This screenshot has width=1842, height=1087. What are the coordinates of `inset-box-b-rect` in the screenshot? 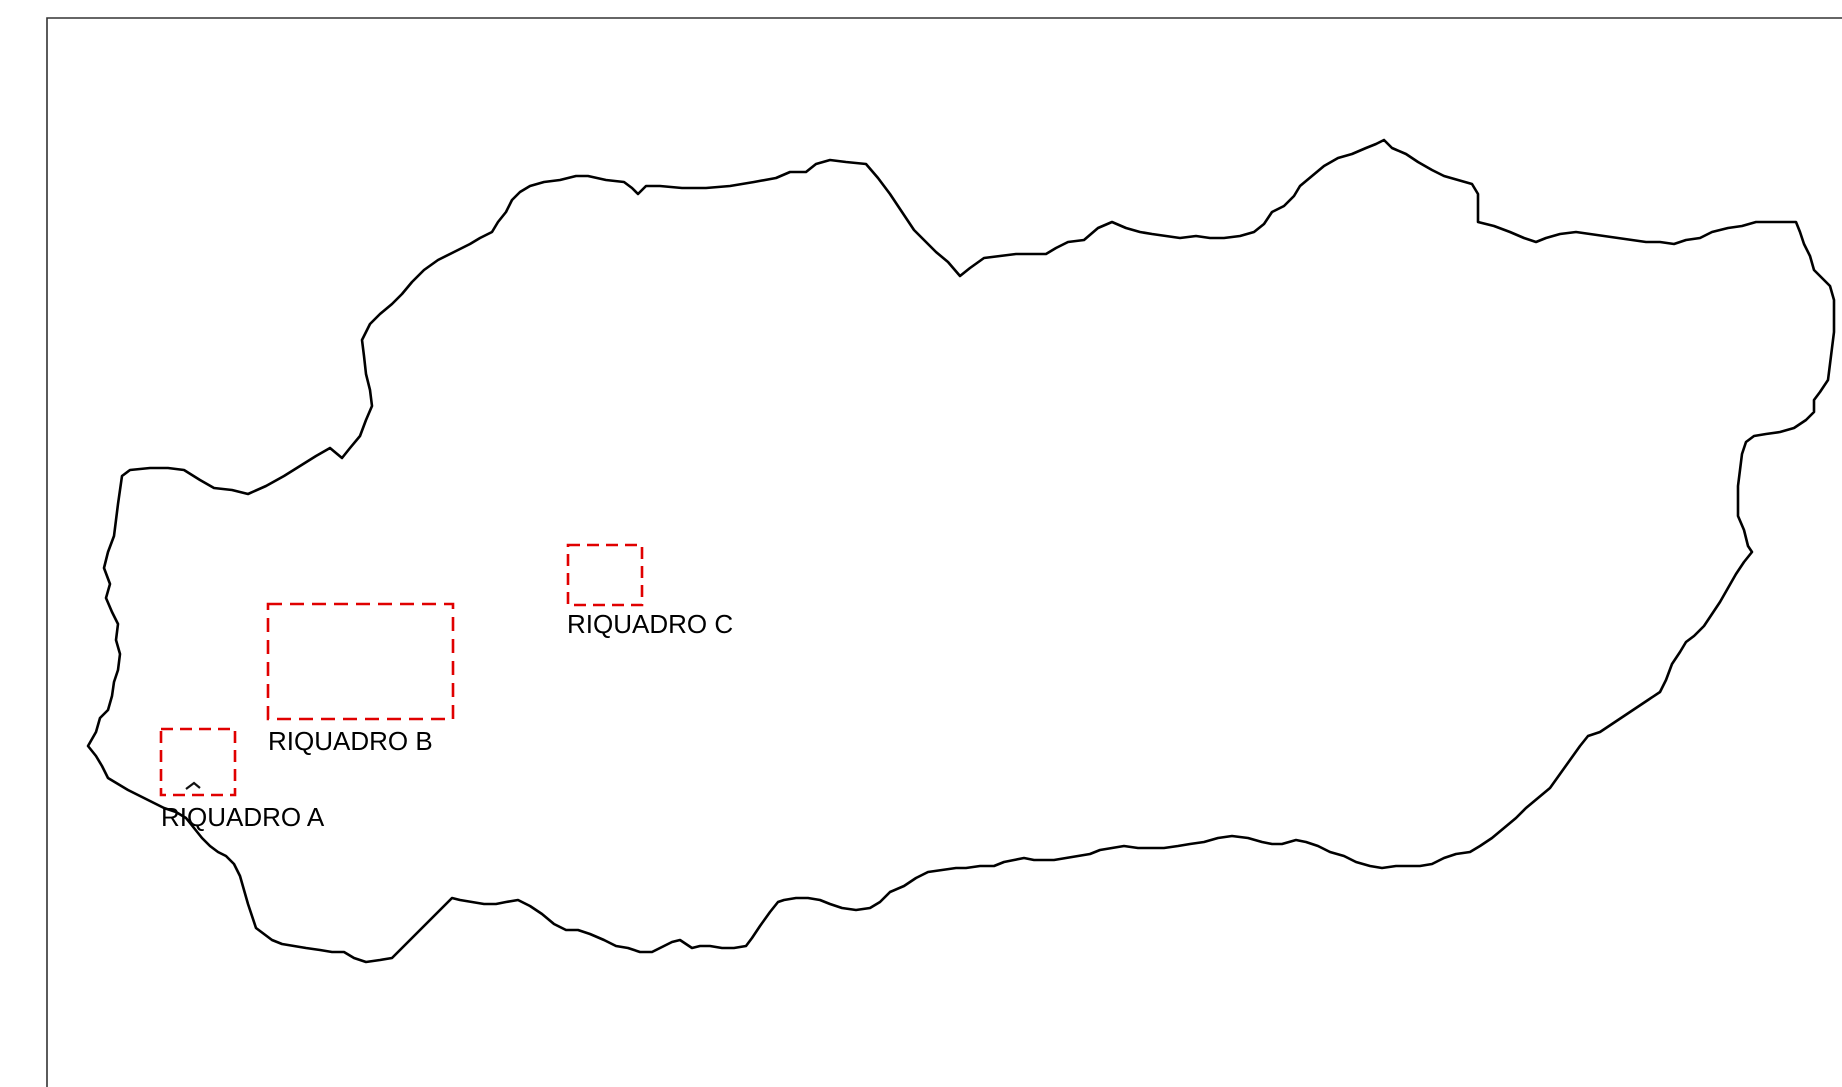 It's located at (360, 661).